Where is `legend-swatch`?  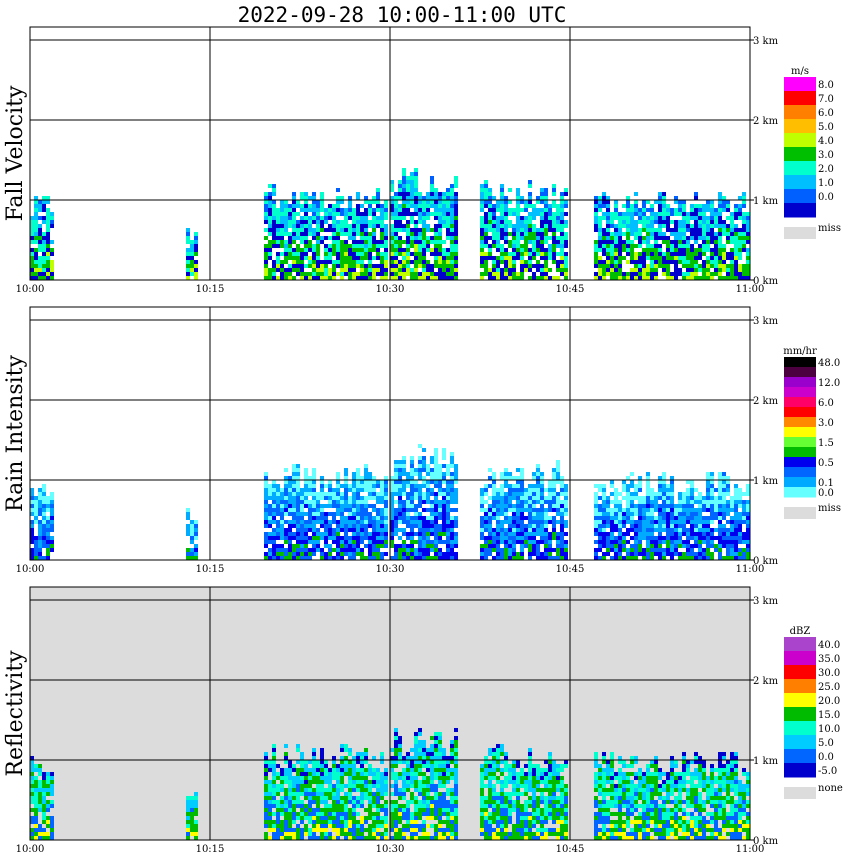
legend-swatch is located at coordinates (800, 482).